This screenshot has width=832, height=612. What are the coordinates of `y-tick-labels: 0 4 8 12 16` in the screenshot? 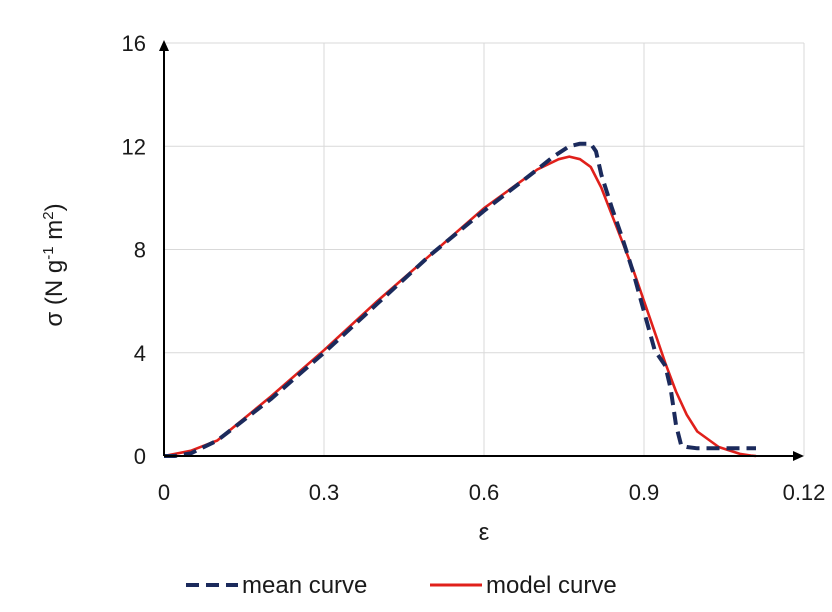 It's located at (134, 250).